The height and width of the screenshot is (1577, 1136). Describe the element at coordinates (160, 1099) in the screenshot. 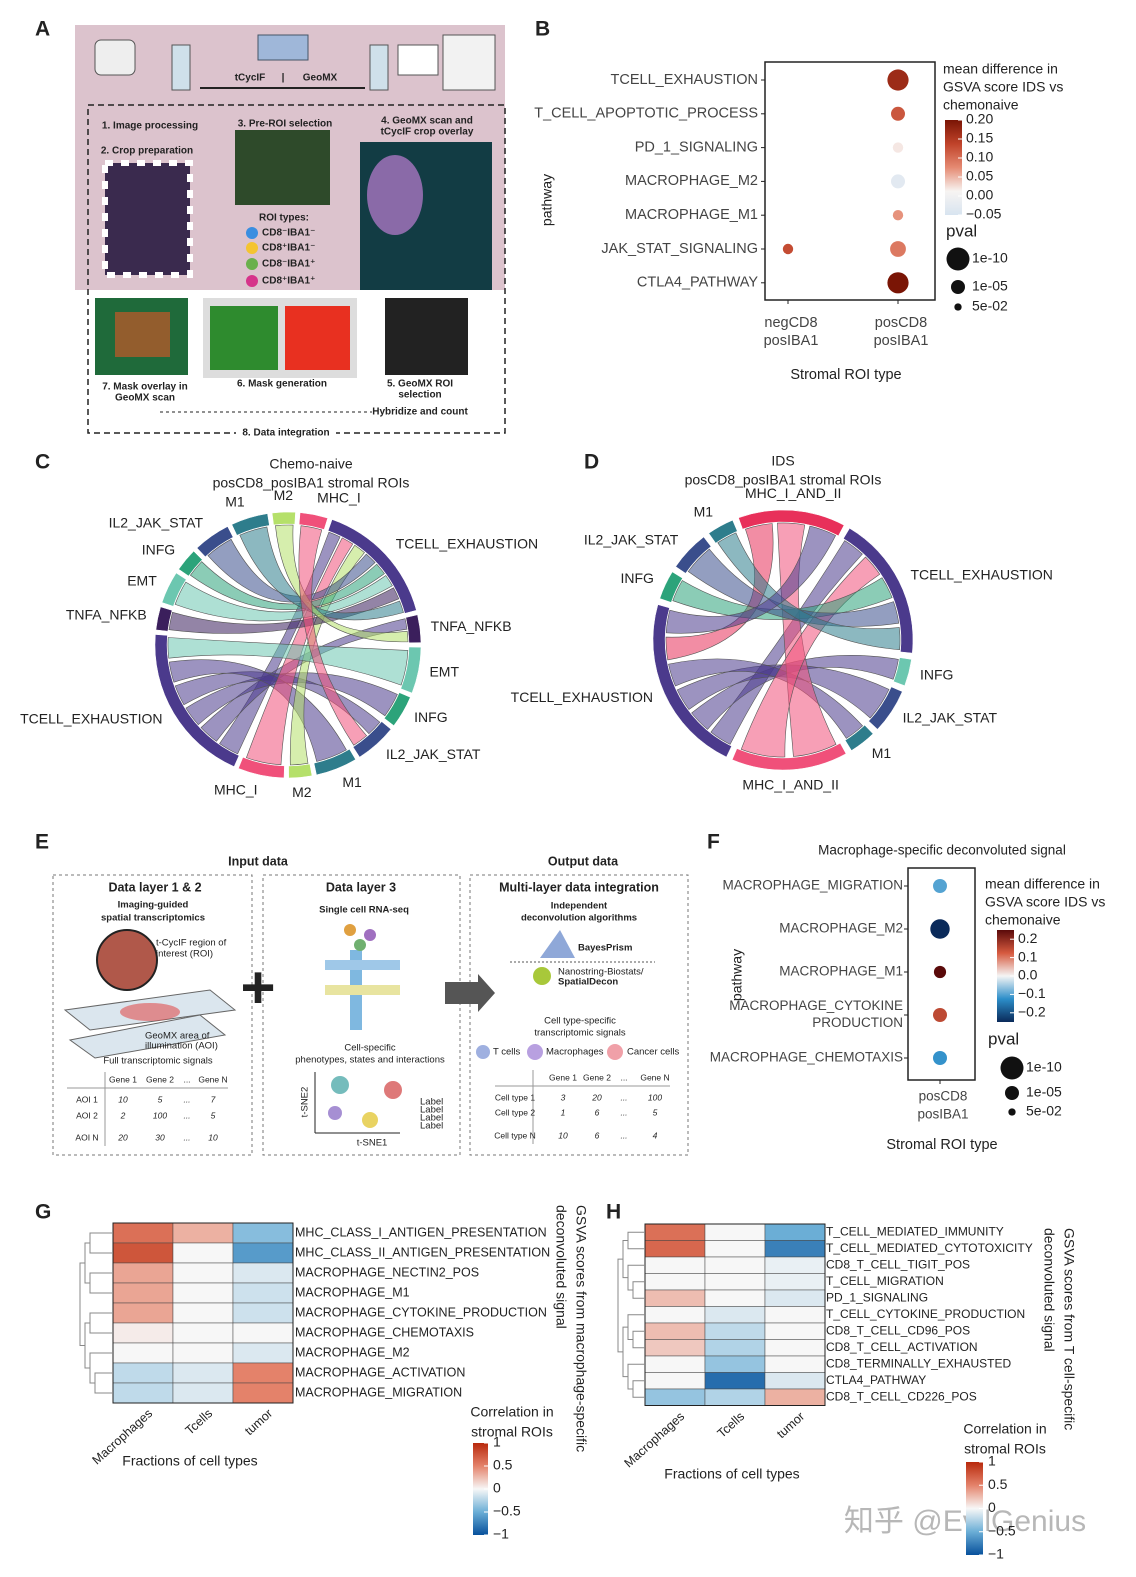

I see `table-cell: 5` at that location.